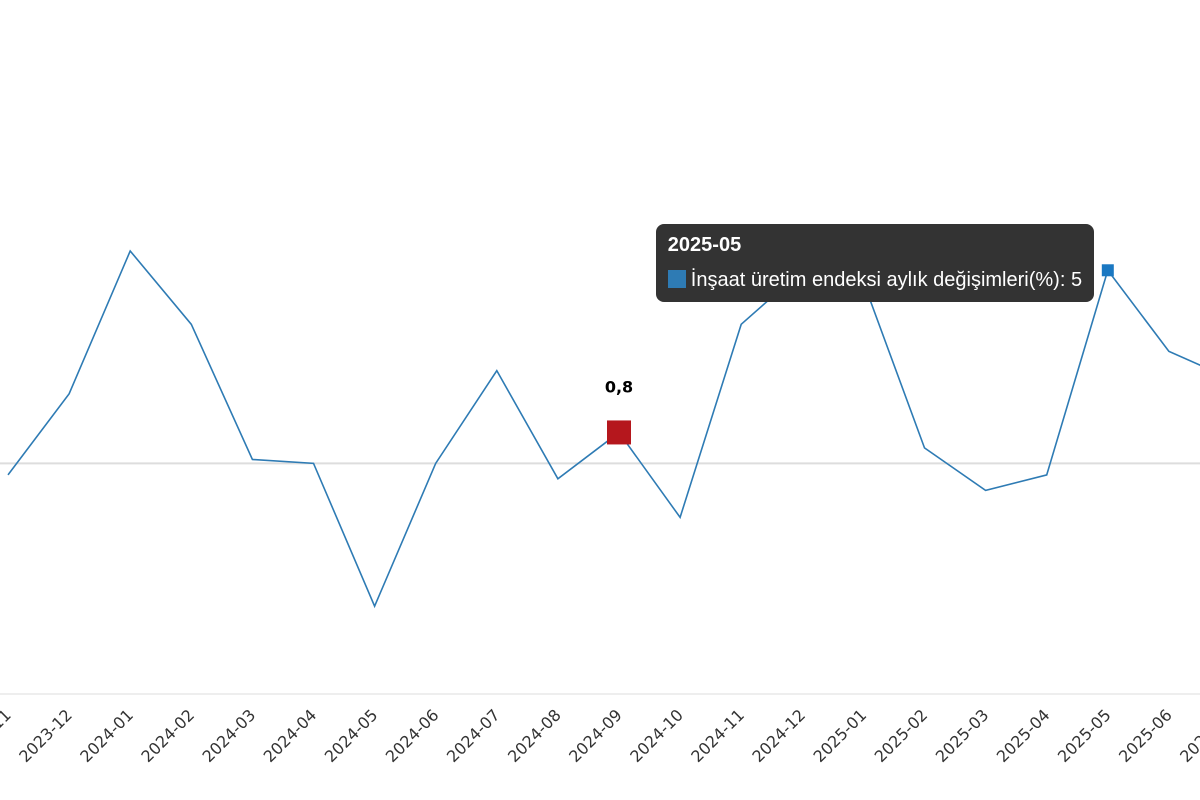 Image resolution: width=1200 pixels, height=800 pixels. What do you see at coordinates (412, 735) in the screenshot?
I see `x-tick-label: 2024-06` at bounding box center [412, 735].